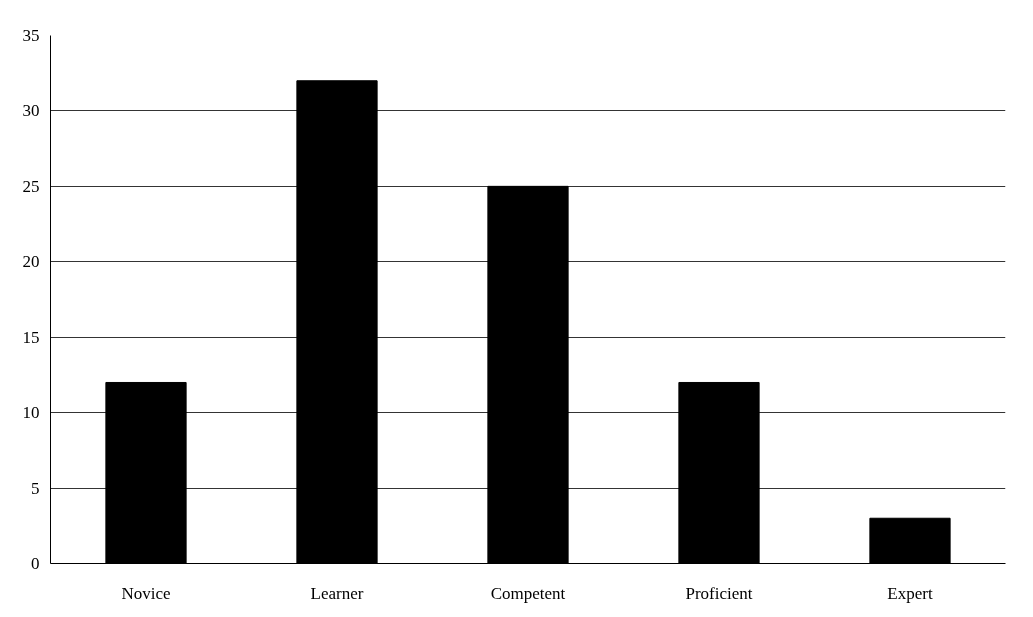  I want to click on y-tick-label: 10, so click(31, 413).